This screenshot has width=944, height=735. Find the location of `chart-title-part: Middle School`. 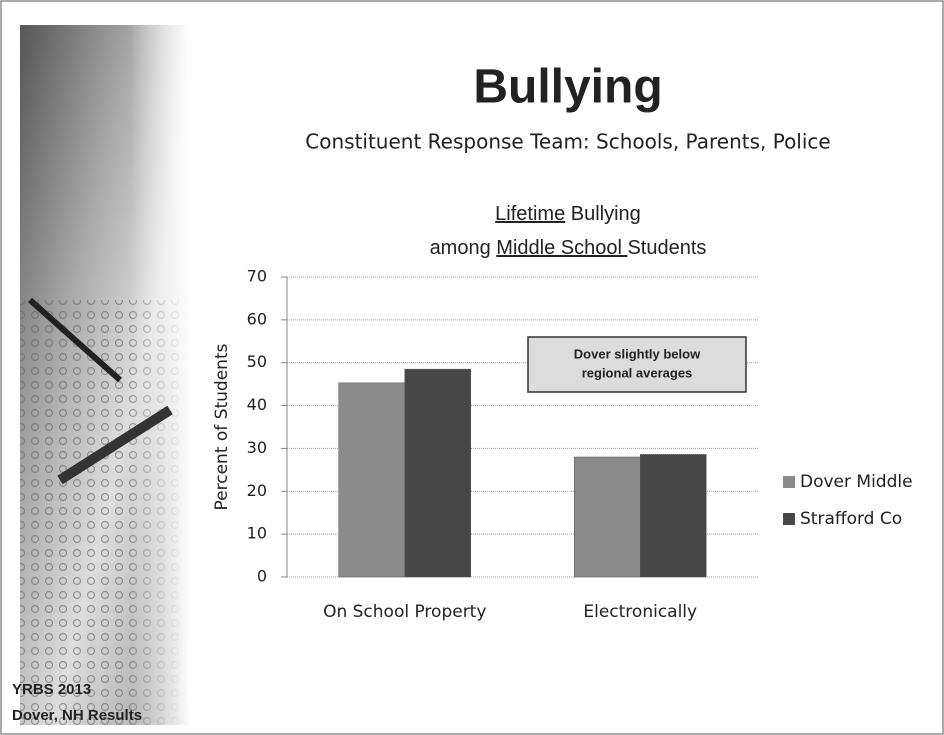

chart-title-part: Middle School is located at coordinates (561, 248).